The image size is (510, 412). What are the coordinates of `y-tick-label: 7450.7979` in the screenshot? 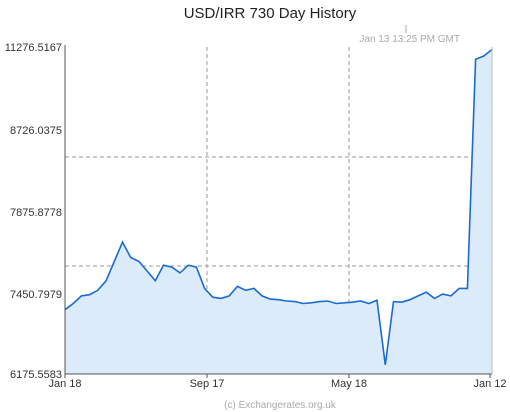 It's located at (36, 295).